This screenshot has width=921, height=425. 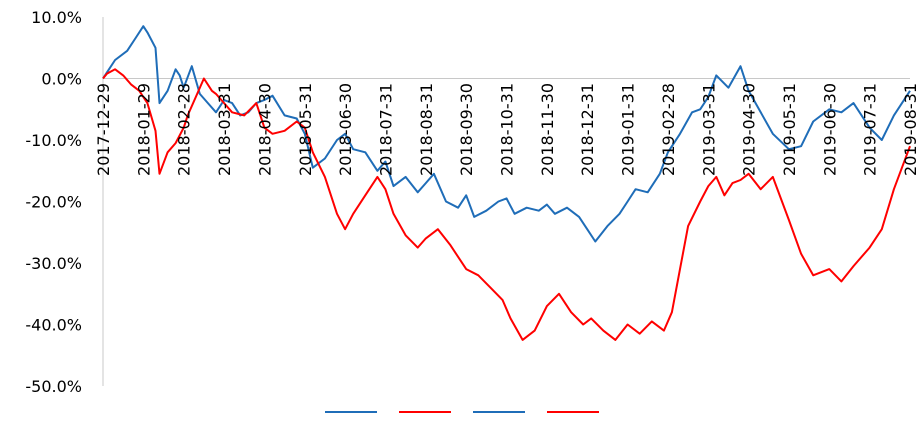 I want to click on y-tick-label: -20.0%, so click(x=53, y=202).